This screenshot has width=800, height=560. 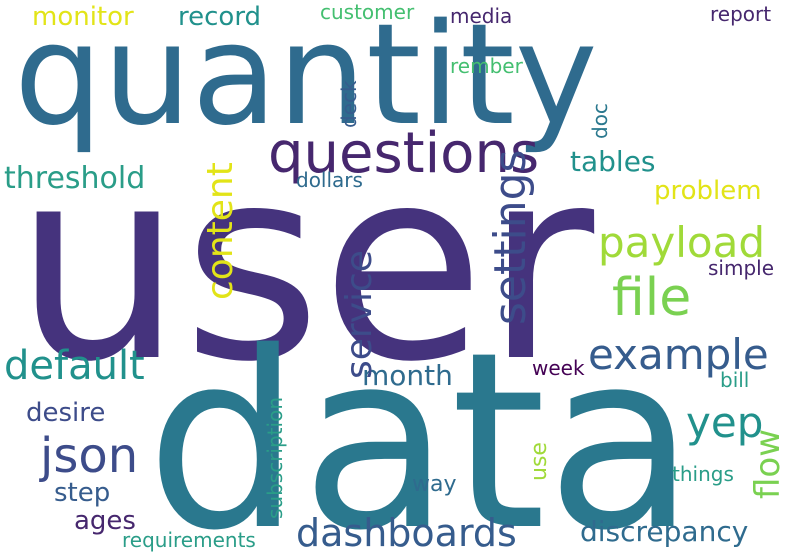 I want to click on word-media: media, so click(x=481, y=16).